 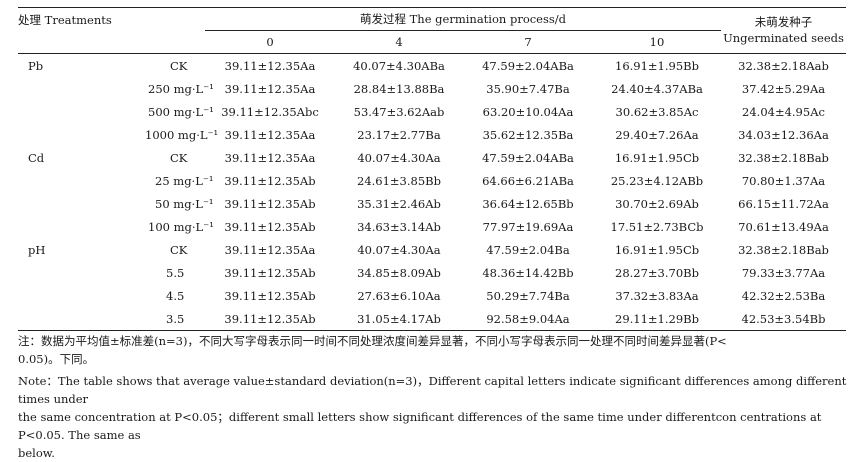 I want to click on cell-ung: 42.53±3.54Bb, so click(x=783, y=318).